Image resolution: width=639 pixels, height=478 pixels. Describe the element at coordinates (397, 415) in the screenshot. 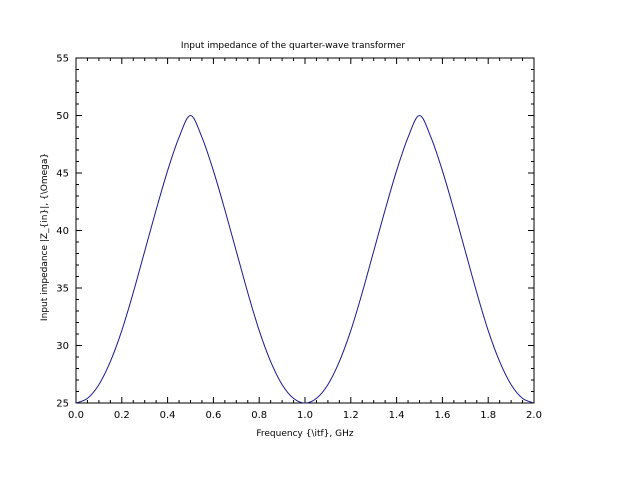

I see `x-tick-label: 1.4` at that location.